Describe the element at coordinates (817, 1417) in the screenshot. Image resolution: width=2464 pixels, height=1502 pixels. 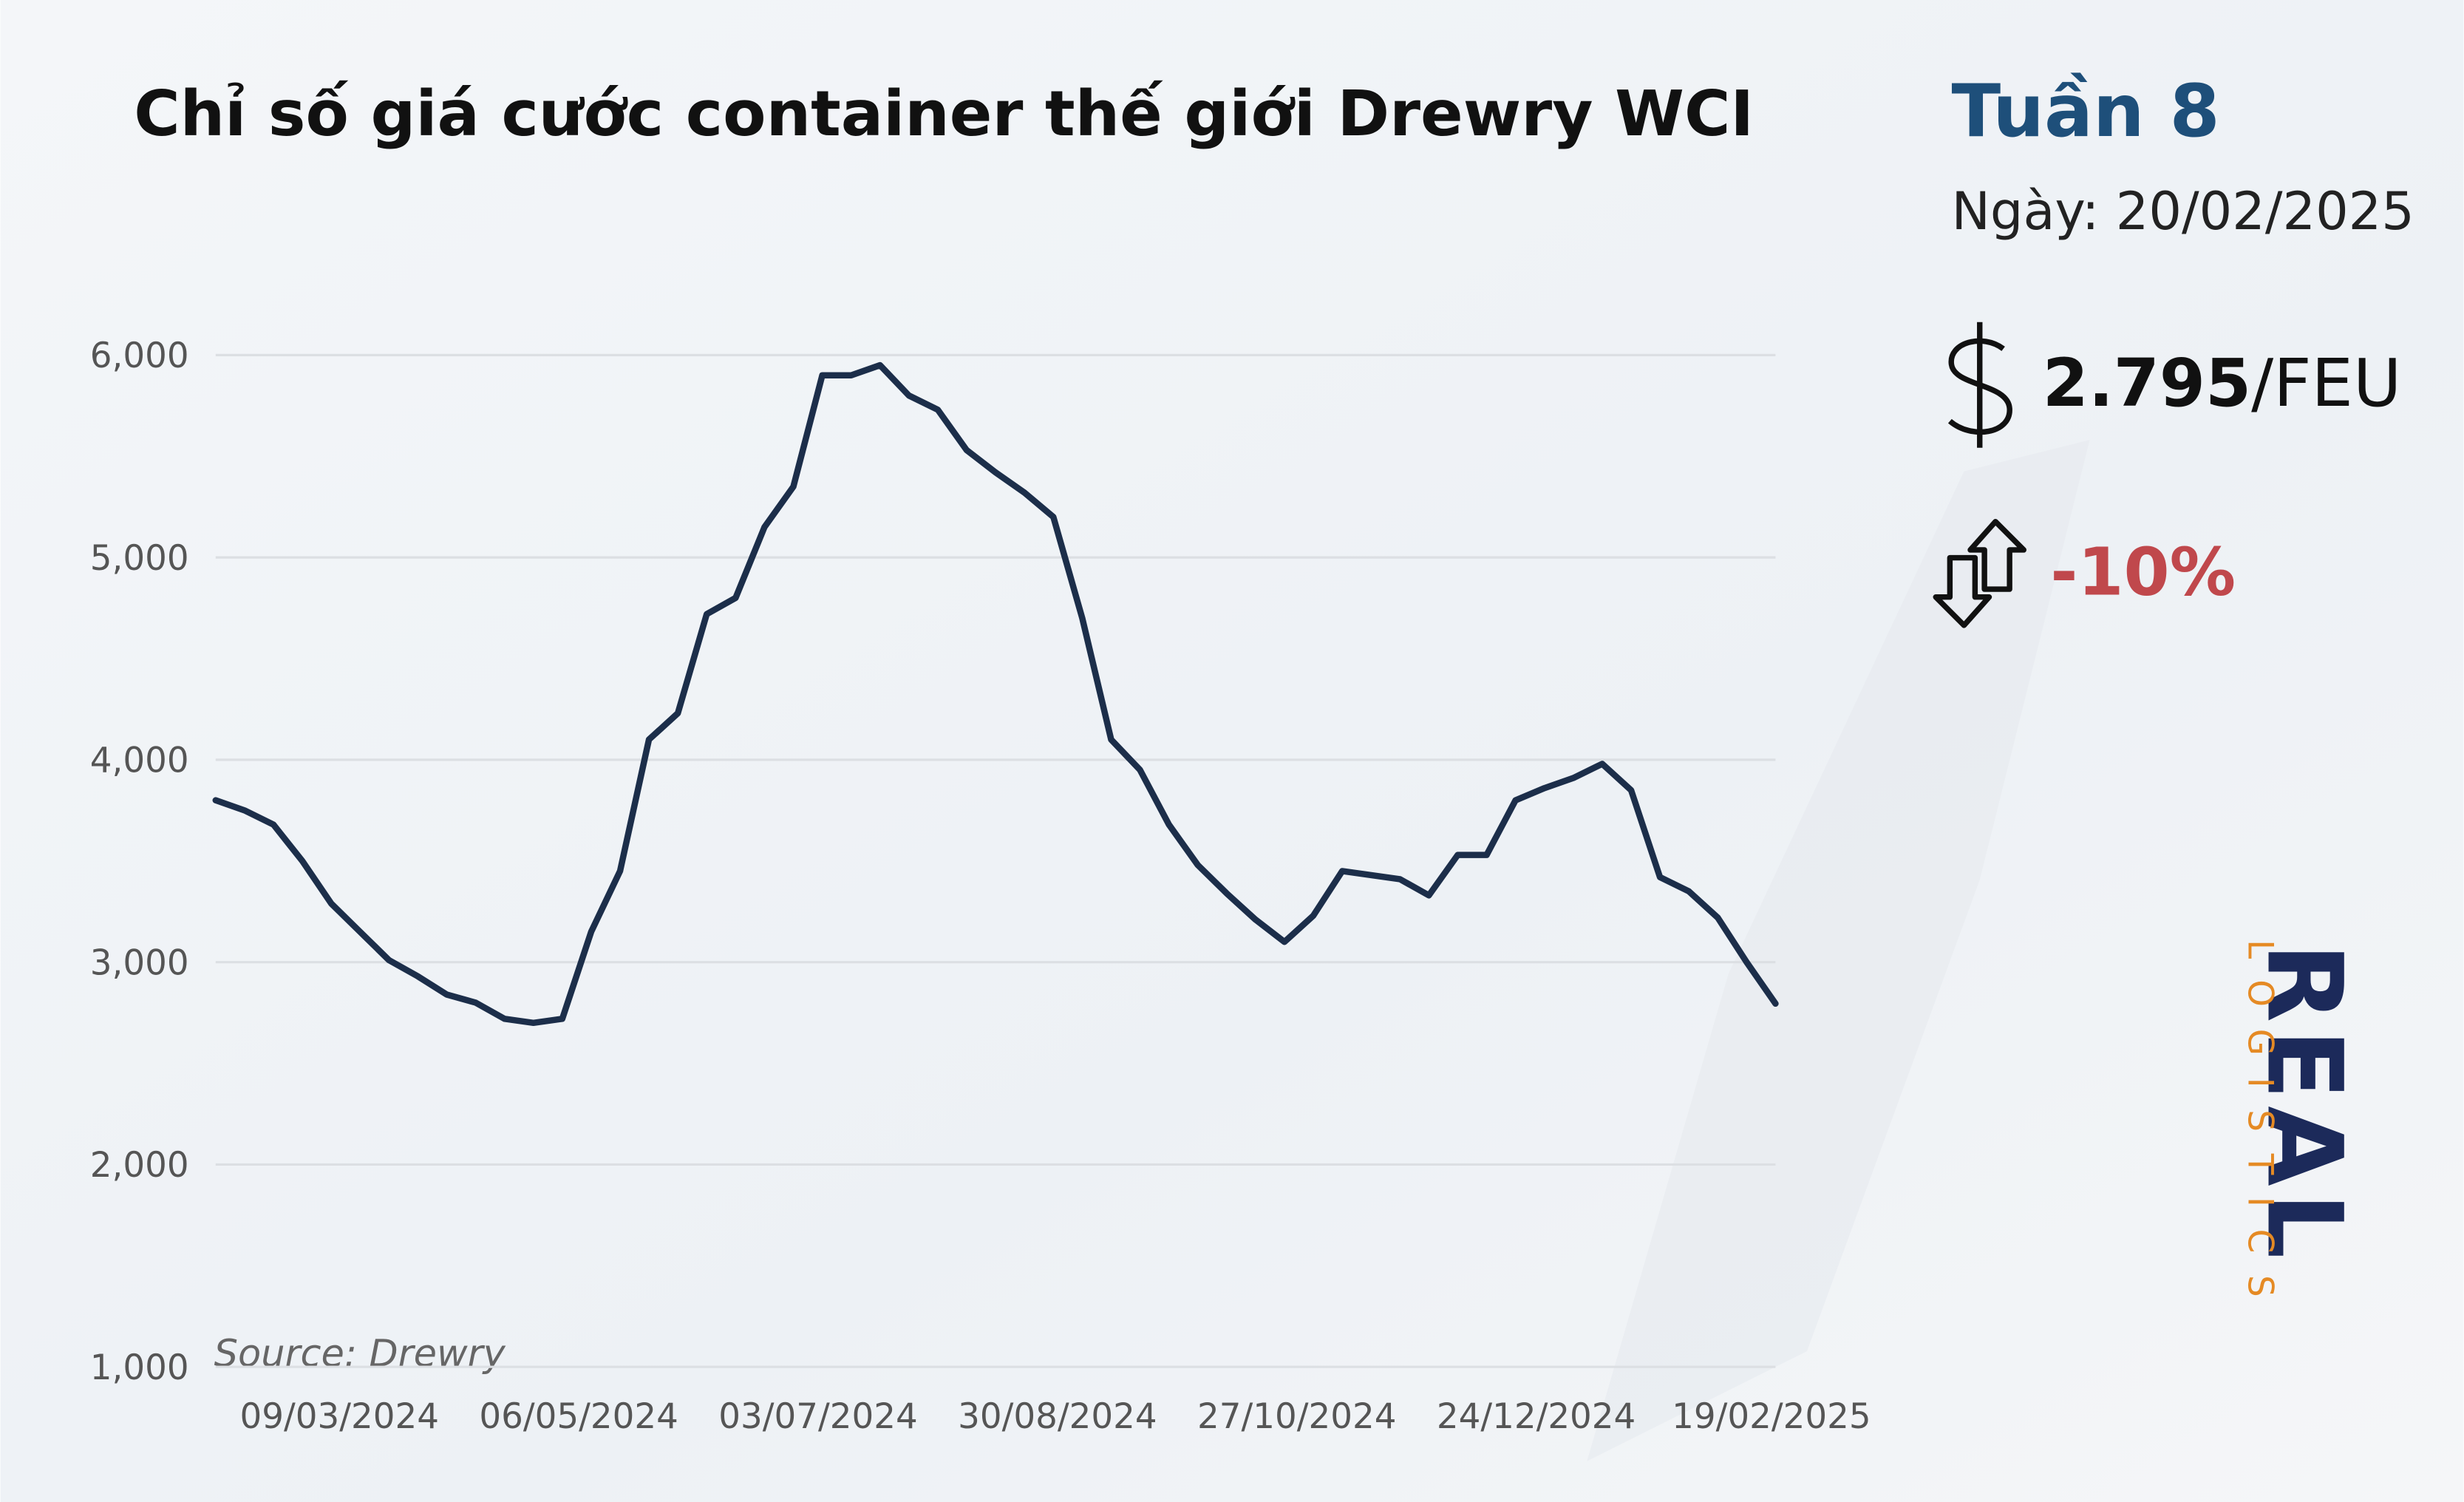
I see `x-tick-label: 03/07/2024` at that location.